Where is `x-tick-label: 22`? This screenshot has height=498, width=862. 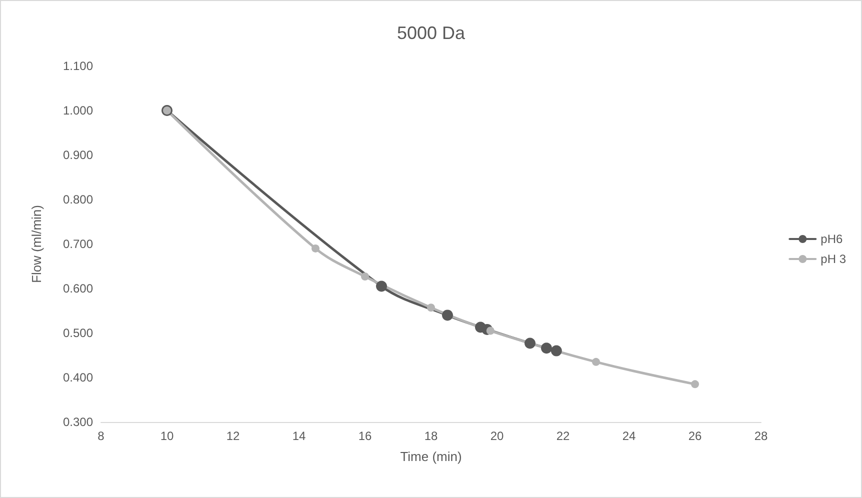
x-tick-label: 22 is located at coordinates (563, 436).